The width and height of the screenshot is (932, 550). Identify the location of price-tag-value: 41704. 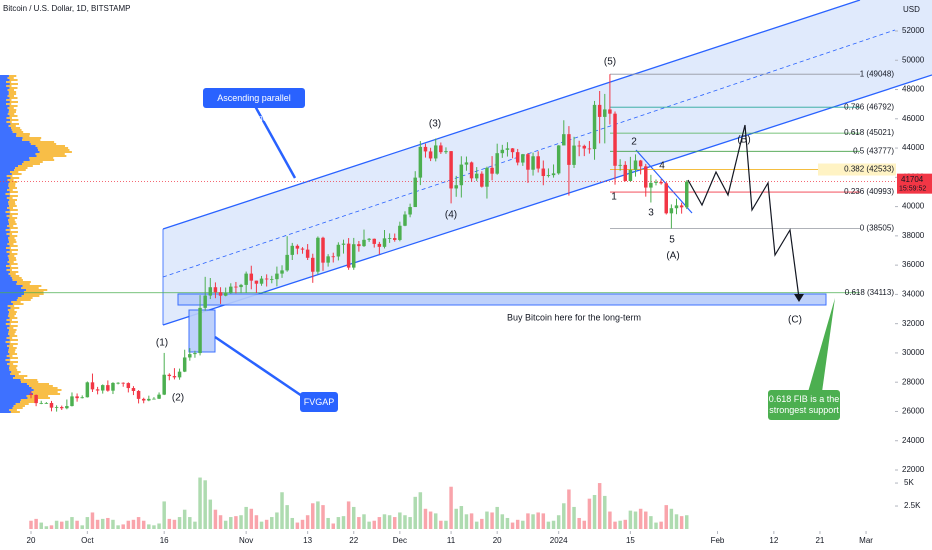
(912, 179).